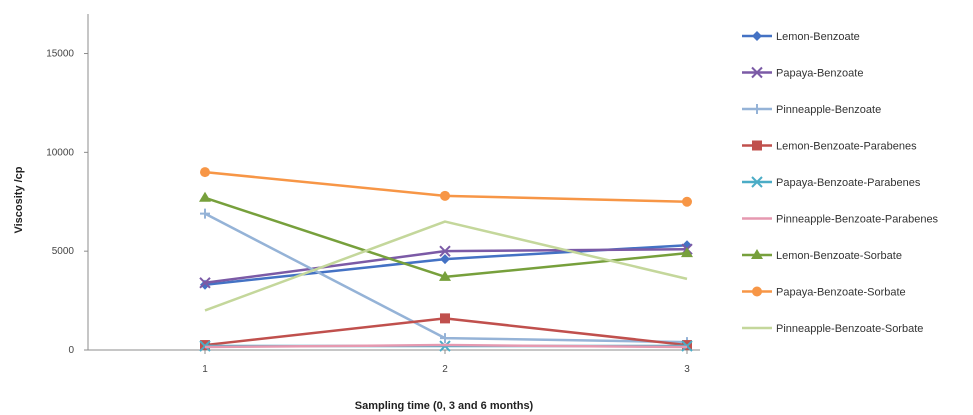 The image size is (973, 415). I want to click on x-tick-label: 2, so click(445, 369).